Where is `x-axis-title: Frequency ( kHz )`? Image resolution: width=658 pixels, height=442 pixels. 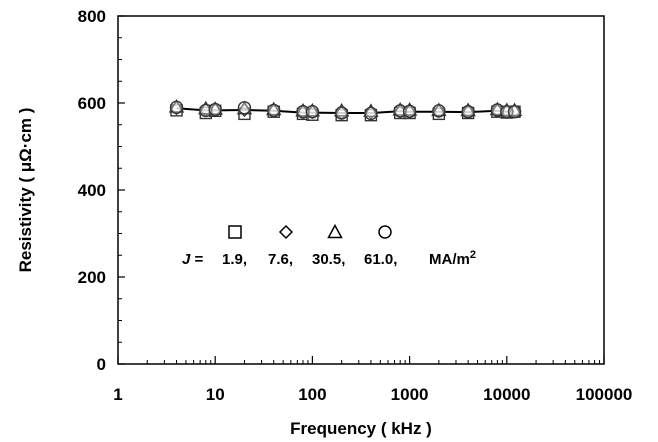
x-axis-title: Frequency ( kHz ) is located at coordinates (361, 428).